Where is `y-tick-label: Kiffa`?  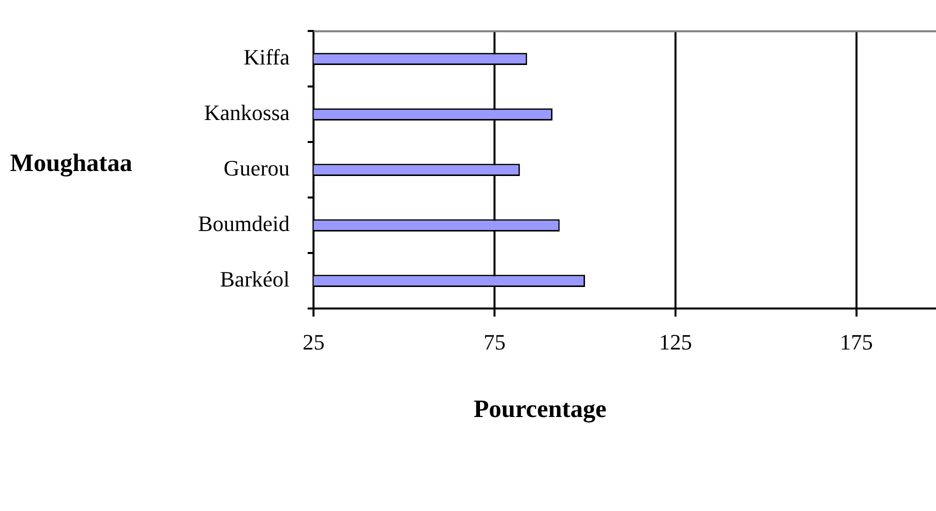
y-tick-label: Kiffa is located at coordinates (267, 57).